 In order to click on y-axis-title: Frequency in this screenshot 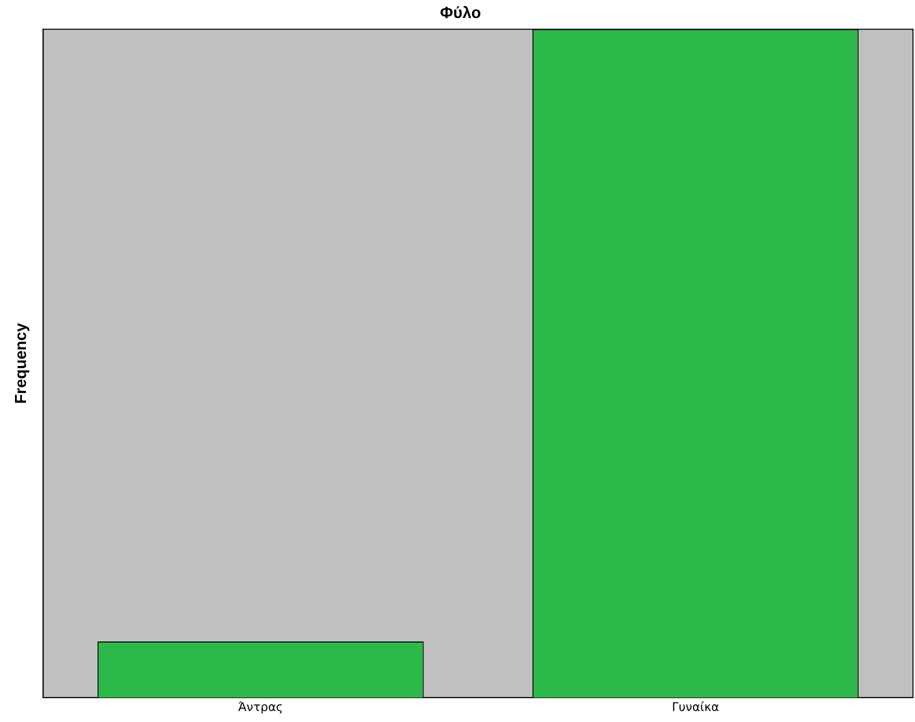, I will do `click(21, 363)`.